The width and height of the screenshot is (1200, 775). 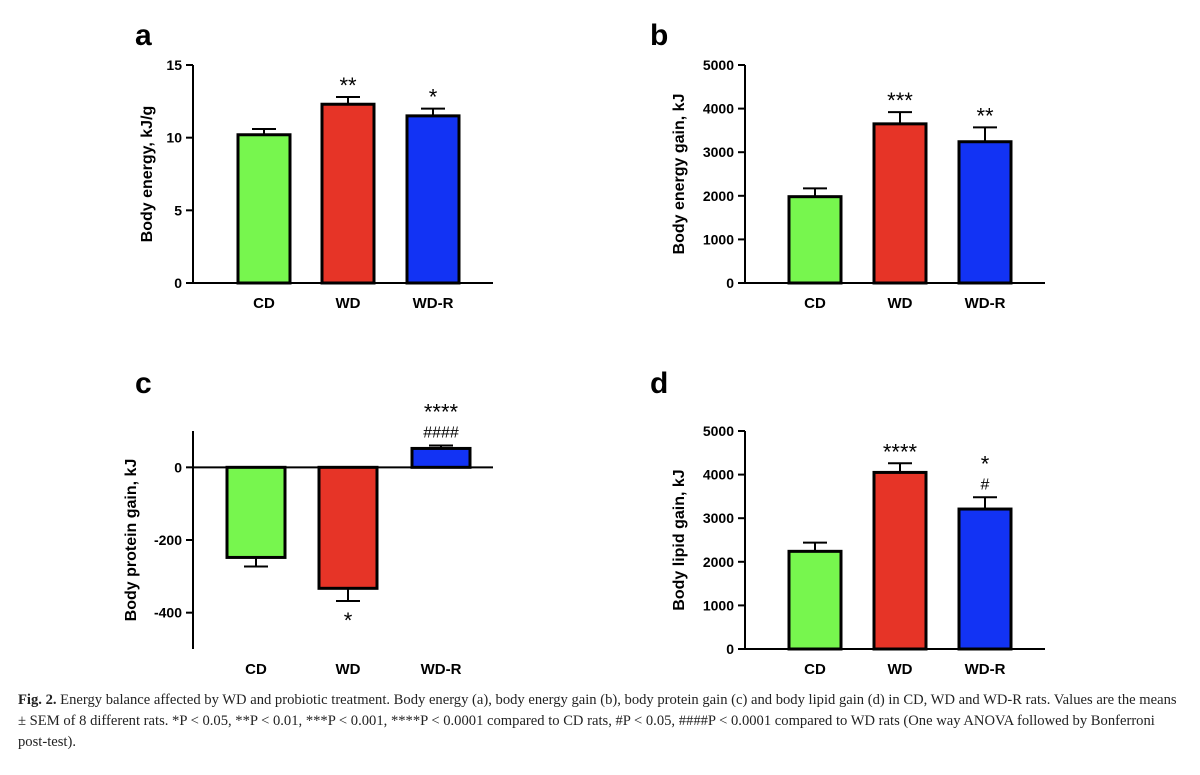 I want to click on panel-a: a 0 5 10 15 Body energy, kJ/g CD ** WD * WD-R, so click(x=314, y=165).